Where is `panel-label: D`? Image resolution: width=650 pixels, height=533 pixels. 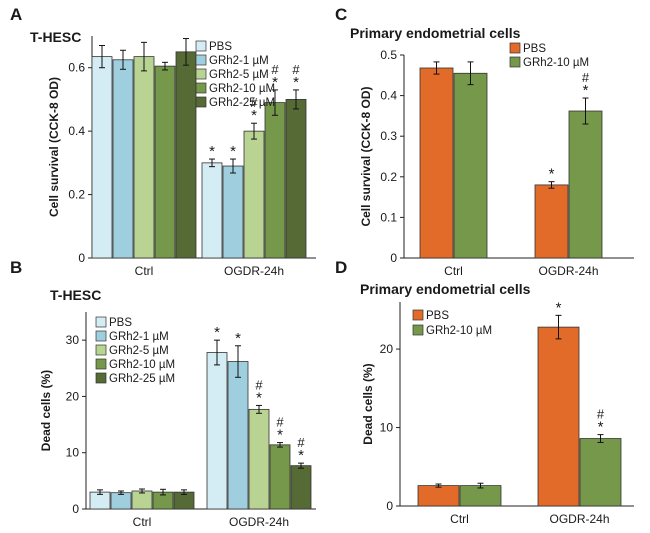 panel-label: D is located at coordinates (341, 267).